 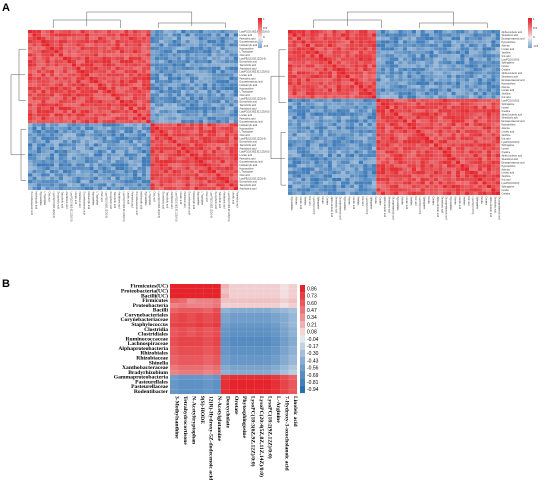 What do you see at coordinates (344, 204) in the screenshot?
I see `column-label: Hypoxanthine` at bounding box center [344, 204].